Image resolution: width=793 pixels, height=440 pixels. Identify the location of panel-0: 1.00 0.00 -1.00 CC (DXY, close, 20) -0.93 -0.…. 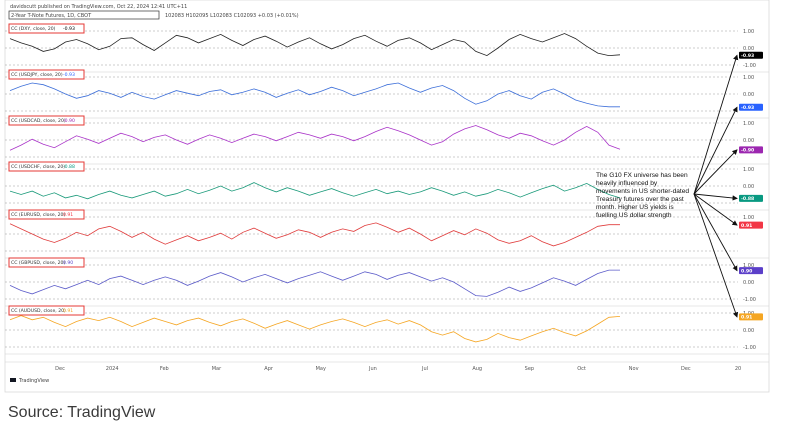
(387, 48).